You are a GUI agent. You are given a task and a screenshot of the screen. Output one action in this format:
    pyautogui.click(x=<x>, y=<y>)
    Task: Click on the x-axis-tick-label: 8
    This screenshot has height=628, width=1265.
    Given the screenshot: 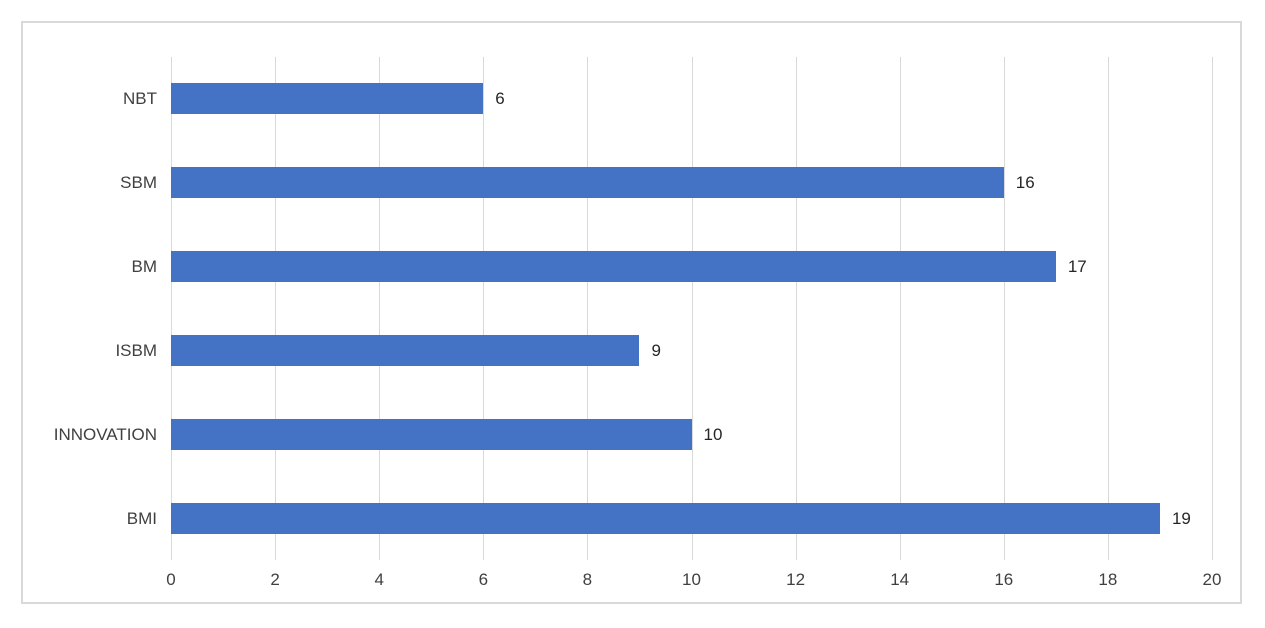 What is the action you would take?
    pyautogui.click(x=587, y=579)
    